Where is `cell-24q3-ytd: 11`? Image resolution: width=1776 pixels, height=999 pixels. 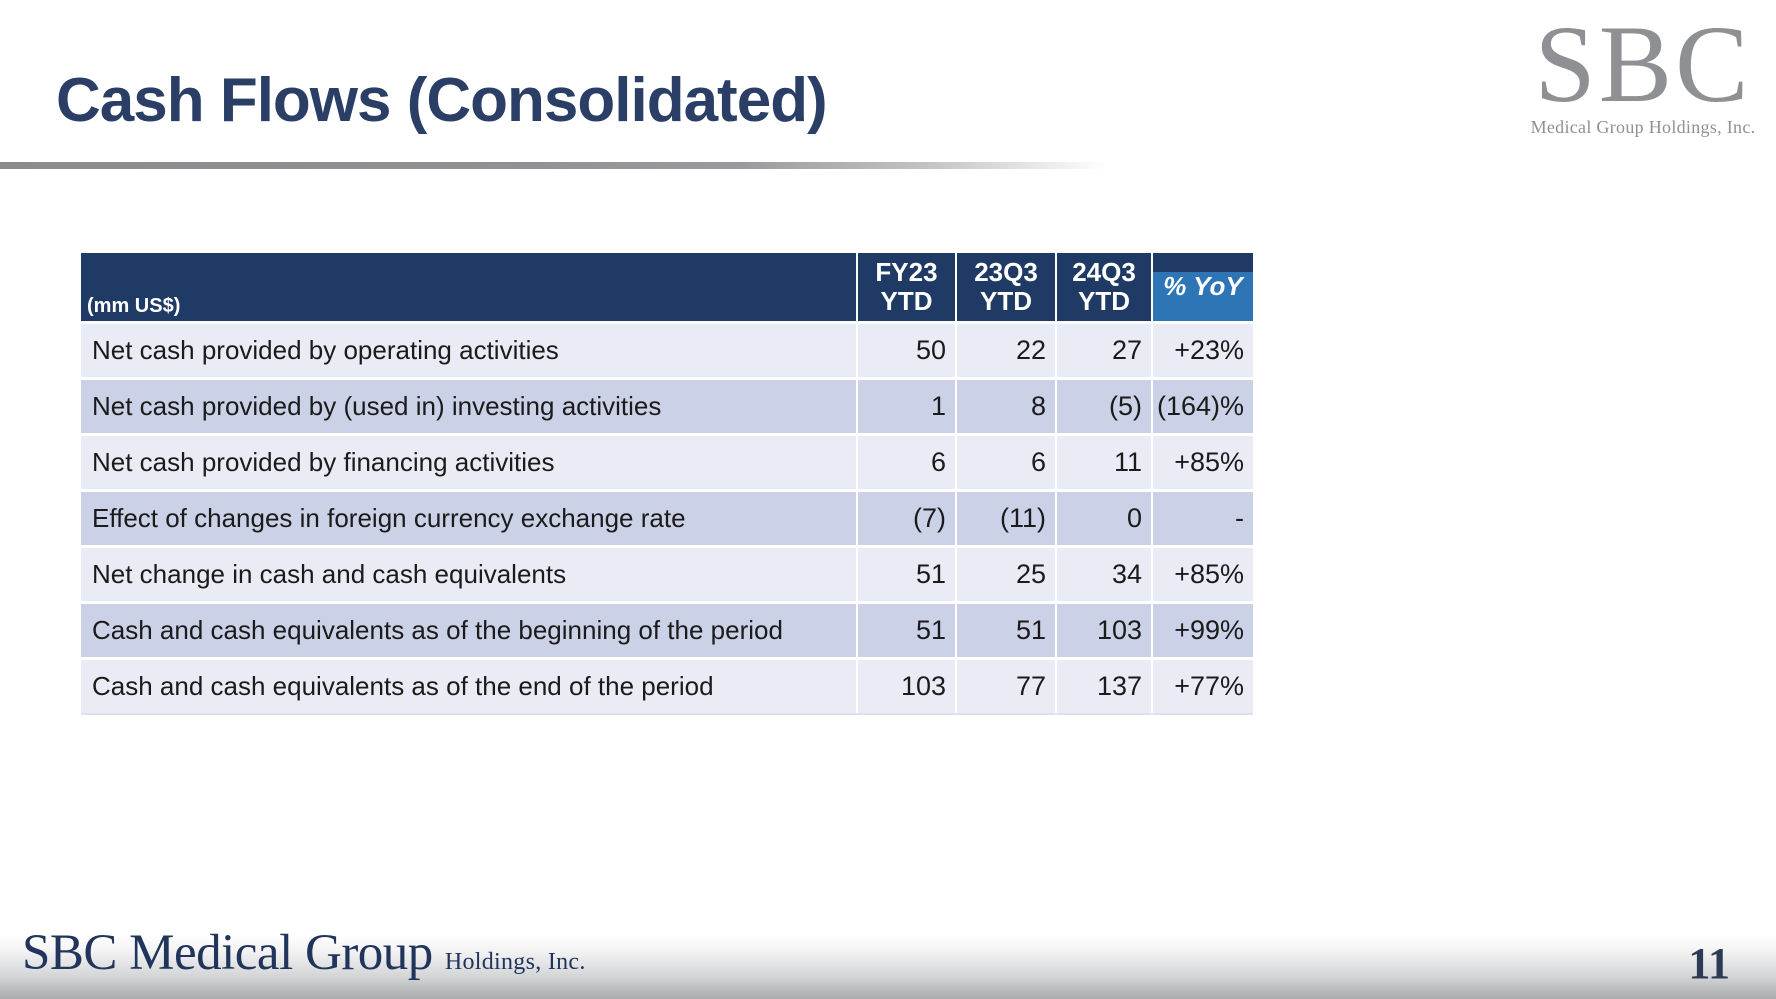
cell-24q3-ytd: 11 is located at coordinates (1104, 462).